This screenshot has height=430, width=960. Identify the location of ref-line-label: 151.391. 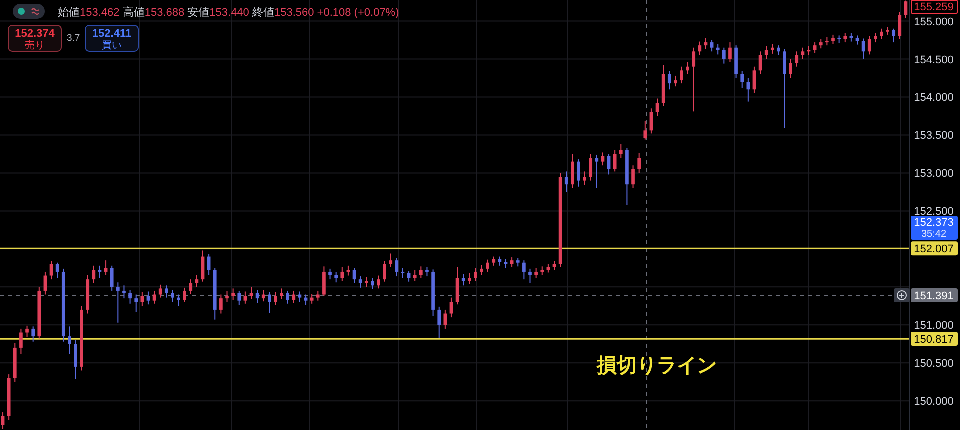
(934, 296).